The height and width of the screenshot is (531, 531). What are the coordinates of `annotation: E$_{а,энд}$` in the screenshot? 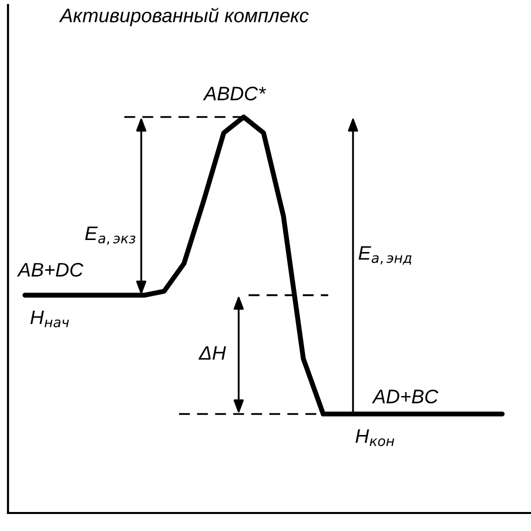 It's located at (385, 255).